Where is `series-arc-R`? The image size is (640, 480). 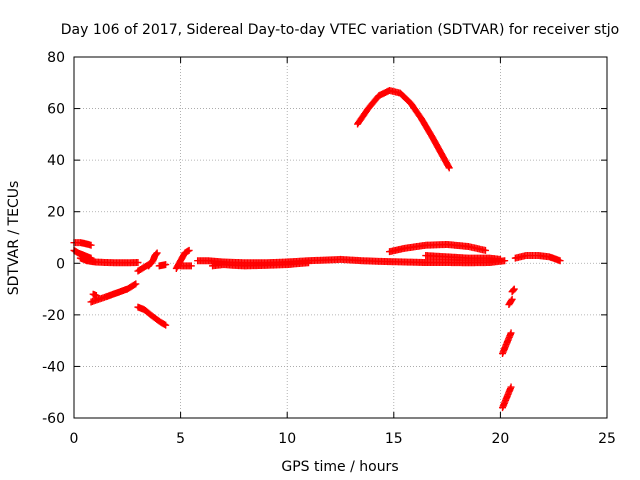 series-arc-R is located at coordinates (507, 397).